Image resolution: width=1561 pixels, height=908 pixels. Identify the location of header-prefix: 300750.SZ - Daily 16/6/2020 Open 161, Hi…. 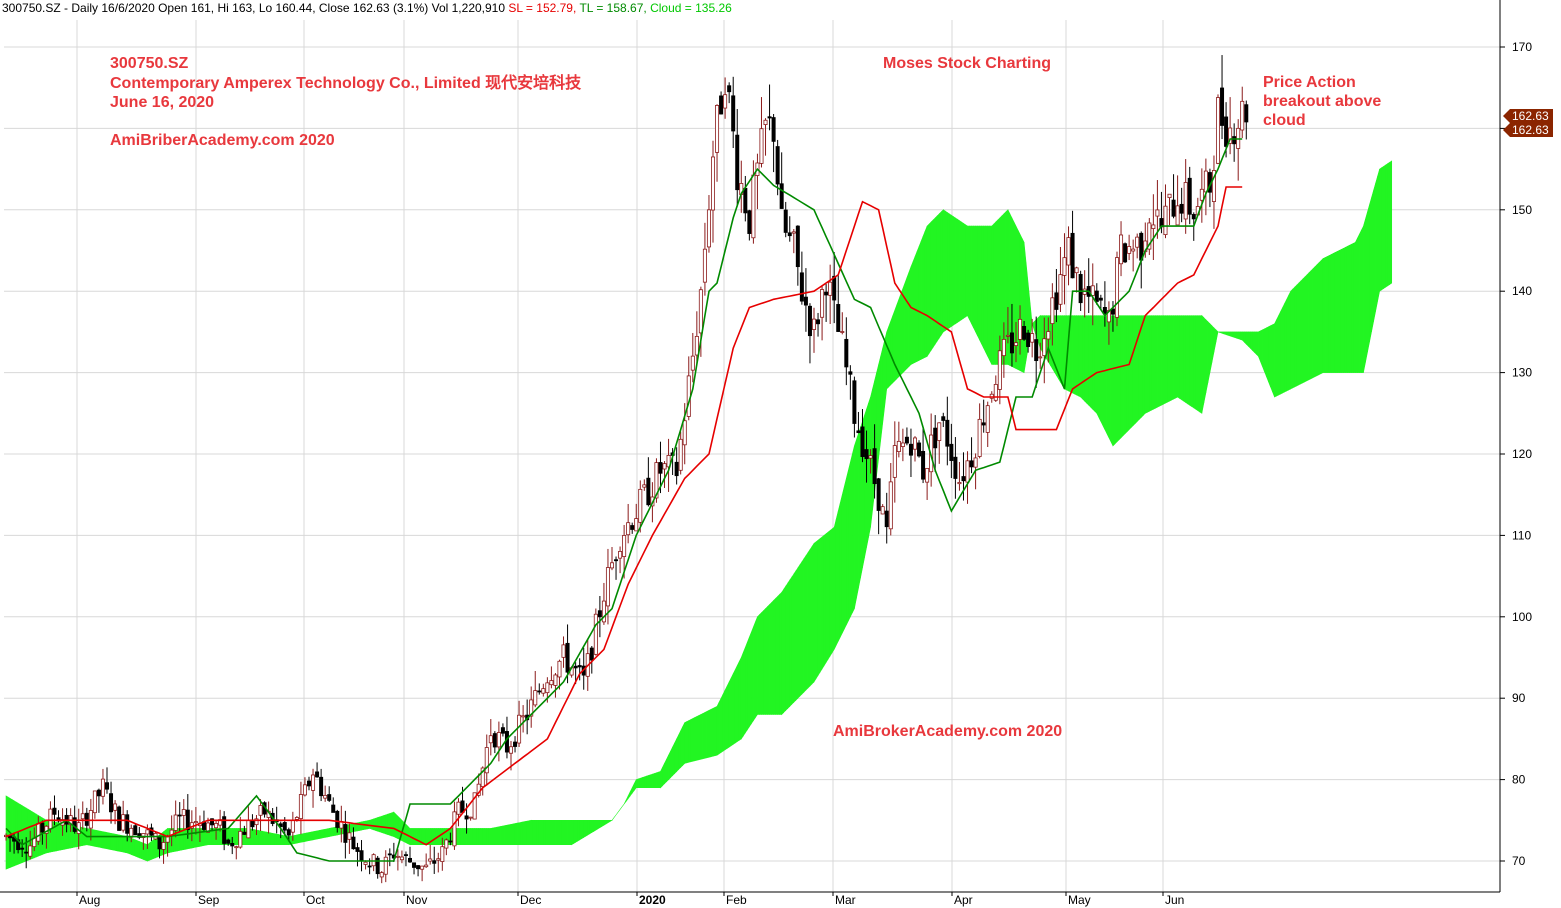
(254, 8).